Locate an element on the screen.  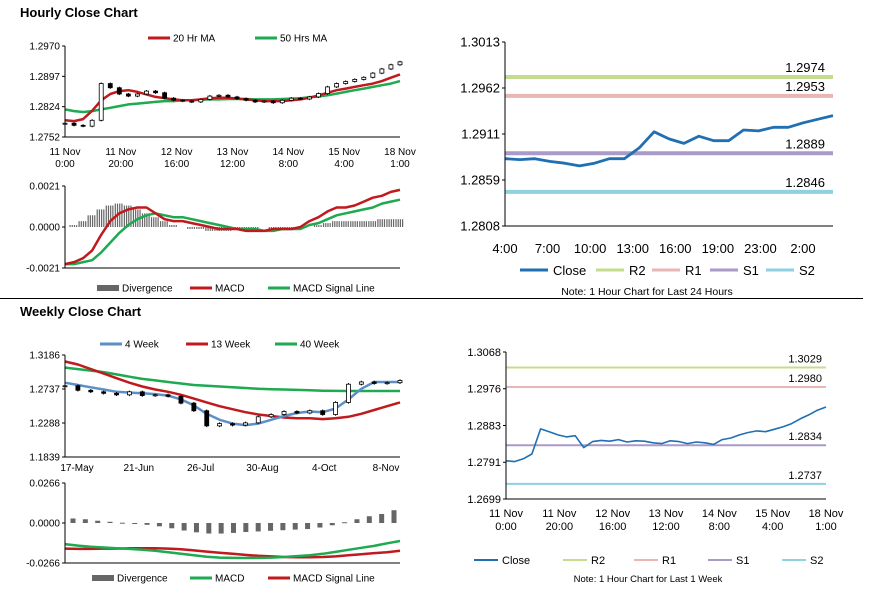
hourly-section-title: Hourly Close Chart is located at coordinates (79, 12).